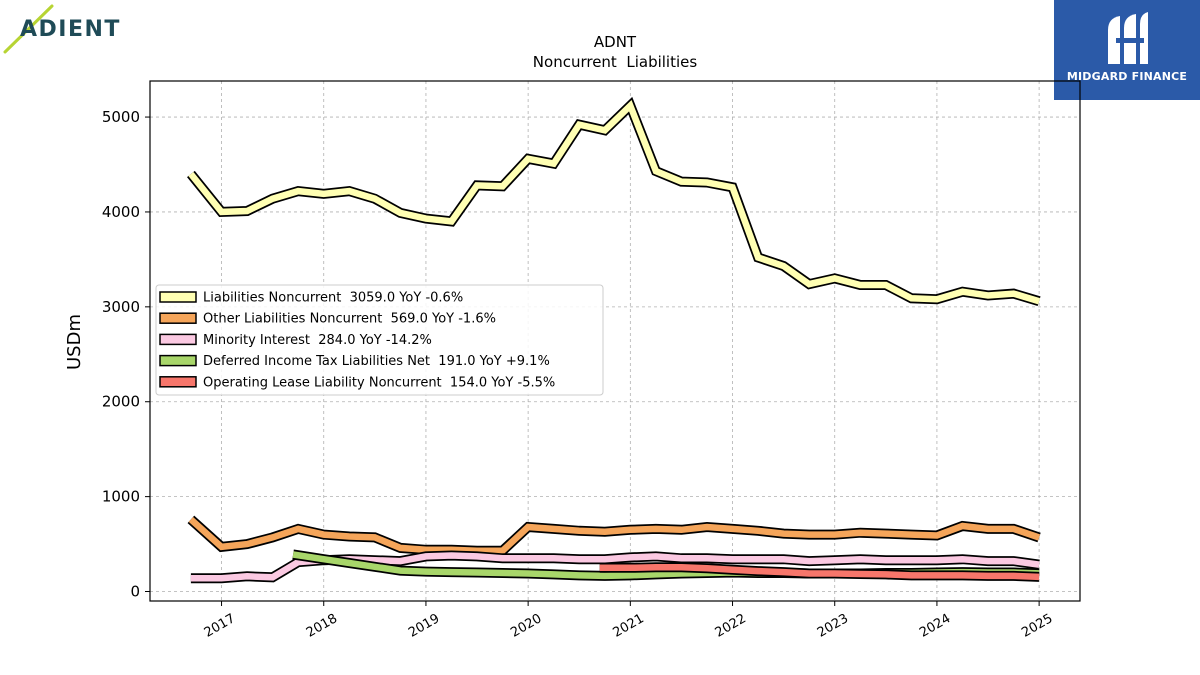  I want to click on chart-title: ADNT, so click(615, 42).